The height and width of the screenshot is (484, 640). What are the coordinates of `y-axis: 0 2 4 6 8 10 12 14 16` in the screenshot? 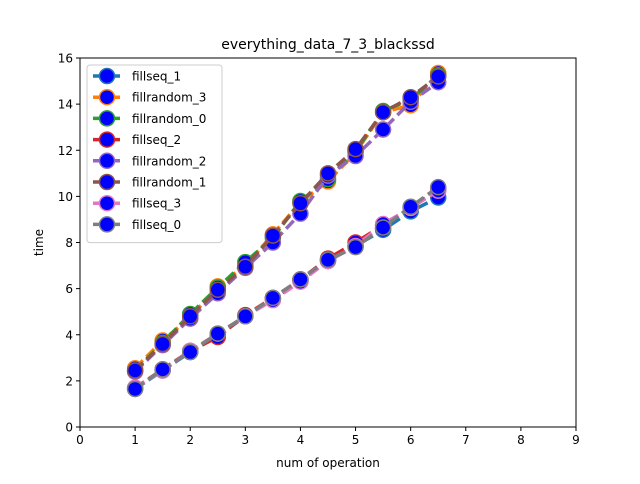 It's located at (69, 243).